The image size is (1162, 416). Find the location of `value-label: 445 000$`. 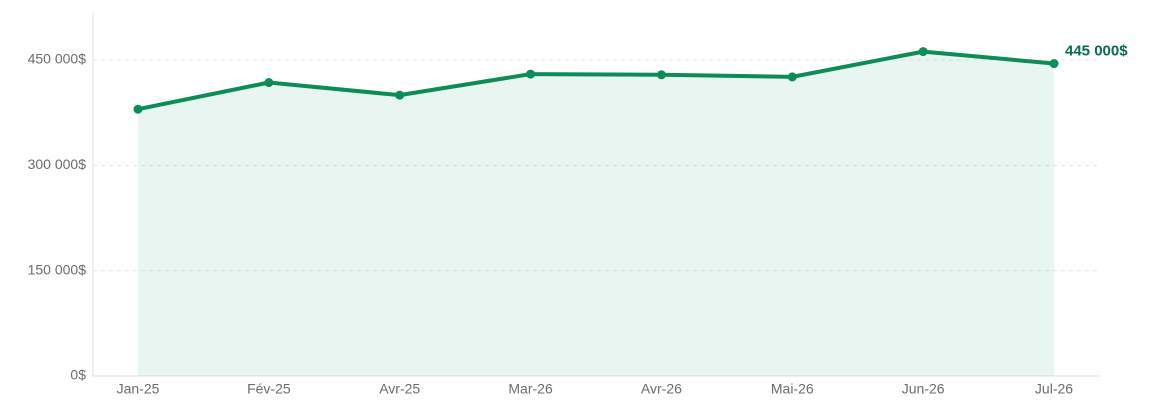

value-label: 445 000$ is located at coordinates (1096, 51).